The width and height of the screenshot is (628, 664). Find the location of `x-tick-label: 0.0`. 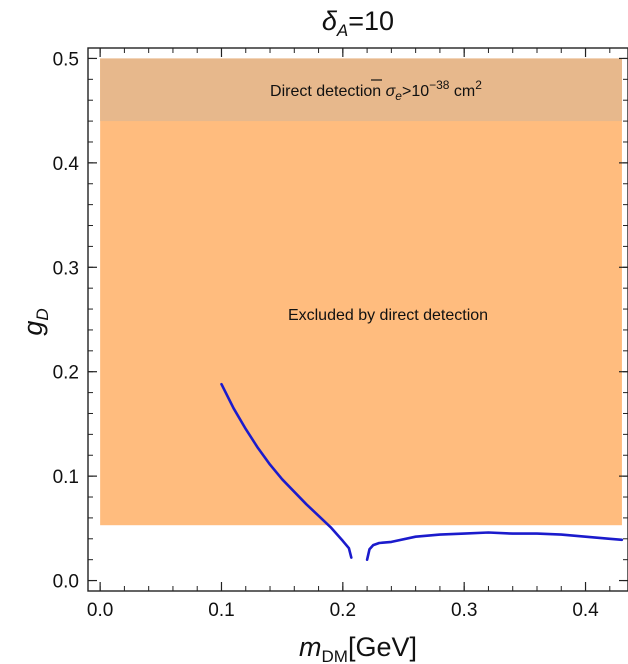

x-tick-label: 0.0 is located at coordinates (100, 610).